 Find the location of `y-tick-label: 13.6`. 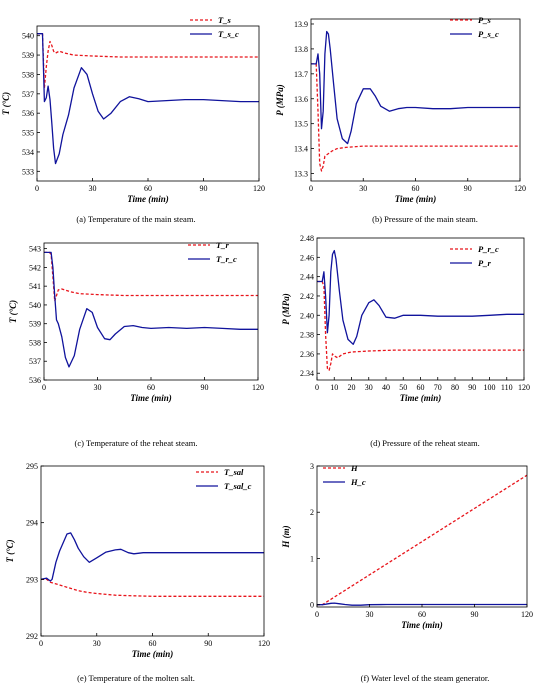

y-tick-label: 13.6 is located at coordinates (301, 99).